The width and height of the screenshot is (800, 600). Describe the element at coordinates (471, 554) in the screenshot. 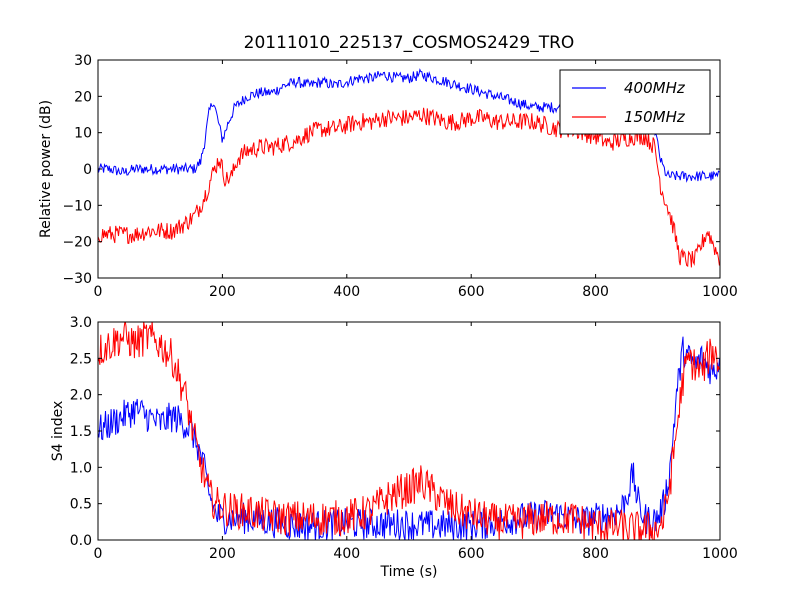

I see `s4-xtick-label: 600` at that location.